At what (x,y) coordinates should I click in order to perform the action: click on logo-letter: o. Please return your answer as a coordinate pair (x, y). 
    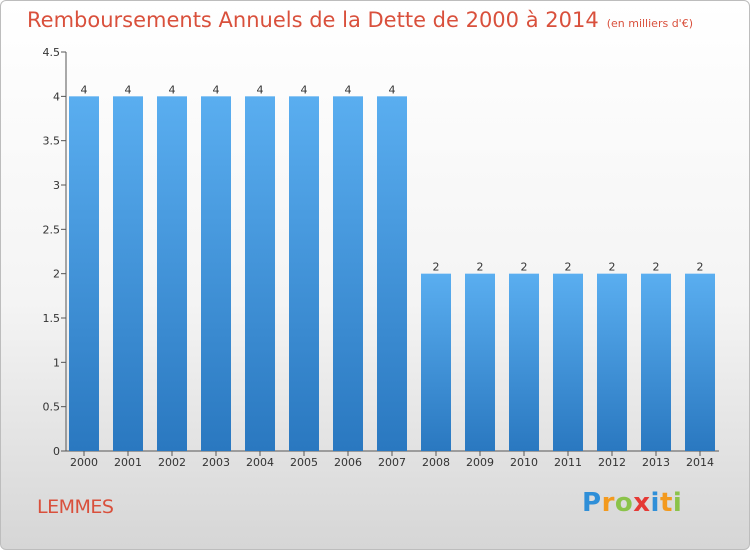
    Looking at the image, I should click on (624, 503).